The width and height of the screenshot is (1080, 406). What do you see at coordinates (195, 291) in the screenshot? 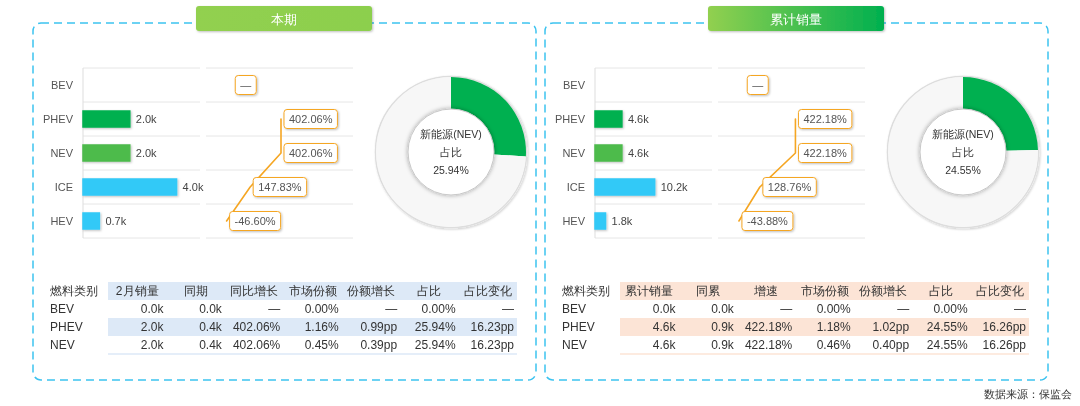
I see `category-label: 同期` at bounding box center [195, 291].